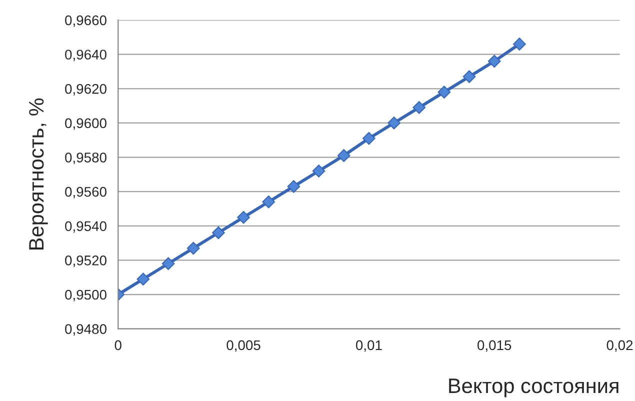  What do you see at coordinates (619, 346) in the screenshot?
I see `x-tick-label: 0,02` at bounding box center [619, 346].